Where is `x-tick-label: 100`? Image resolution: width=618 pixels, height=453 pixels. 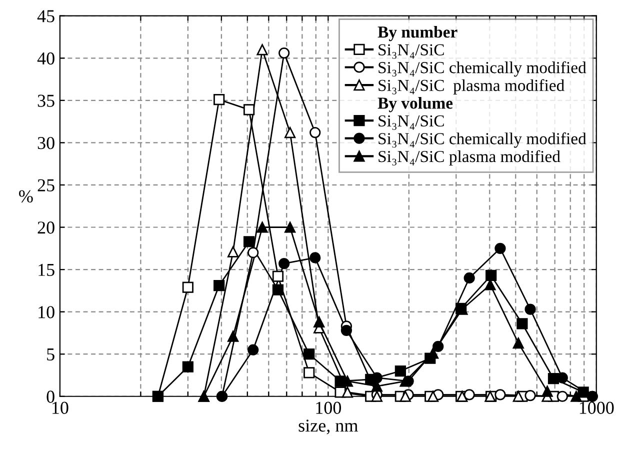 x-tick-label: 100 is located at coordinates (329, 408).